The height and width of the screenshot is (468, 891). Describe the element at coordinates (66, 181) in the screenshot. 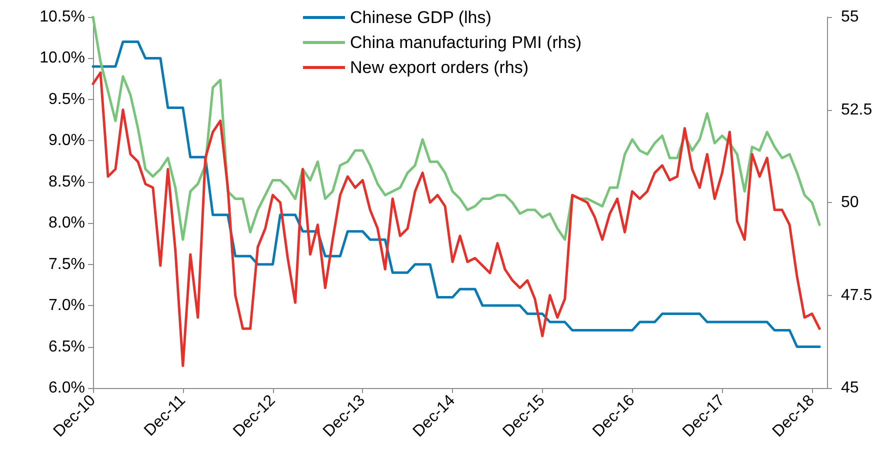

I see `y-tick-label: 8.5%` at that location.